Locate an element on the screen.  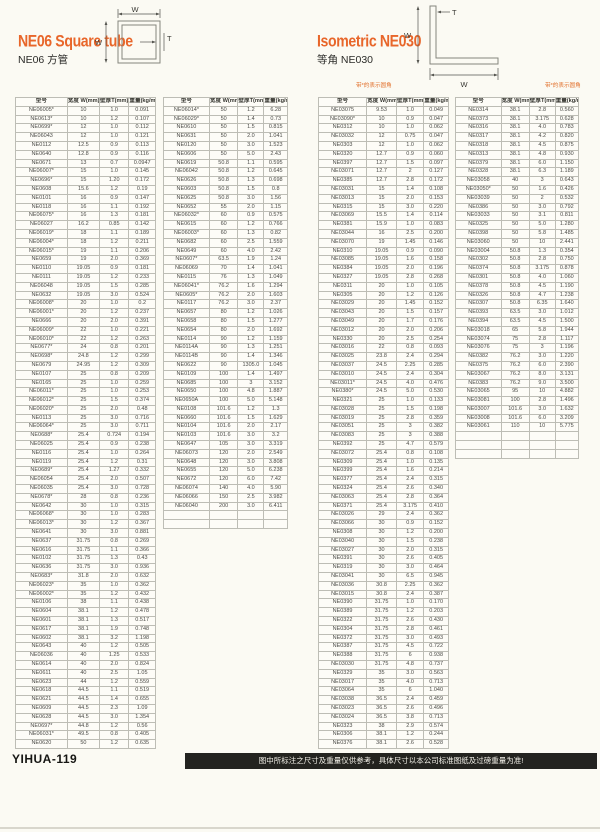
table-cell: 1.25 is located at coordinates (114, 656).